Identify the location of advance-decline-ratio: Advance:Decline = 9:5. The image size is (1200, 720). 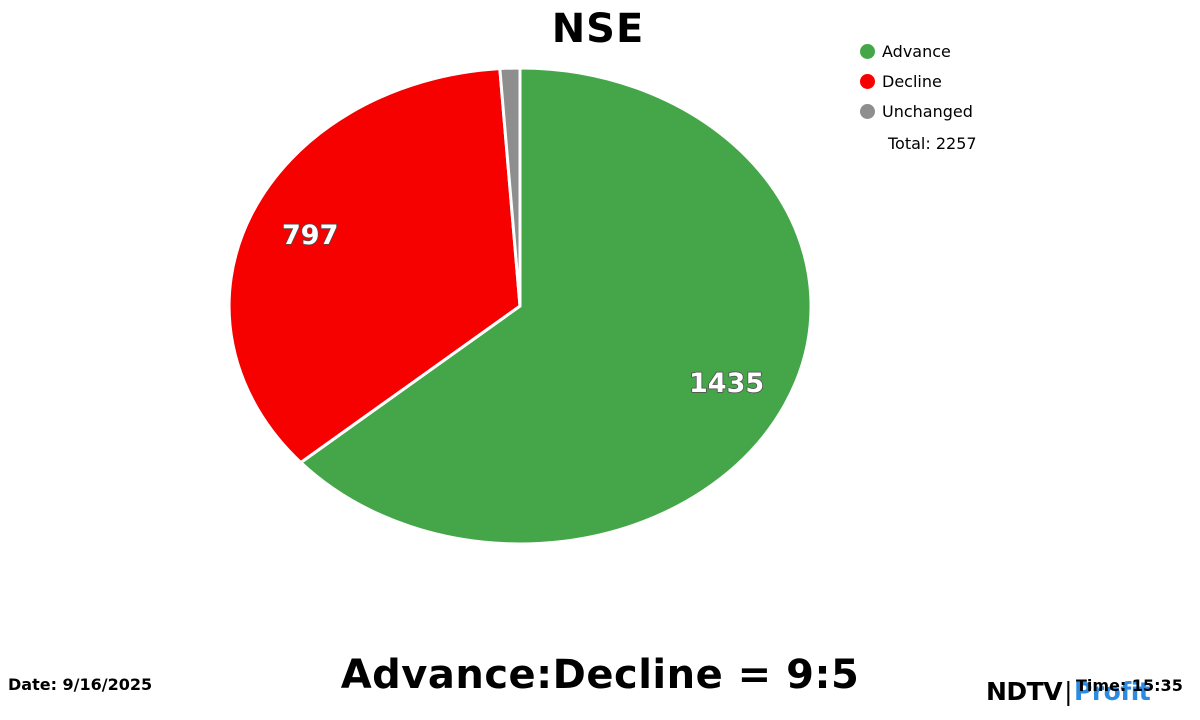
(600, 675).